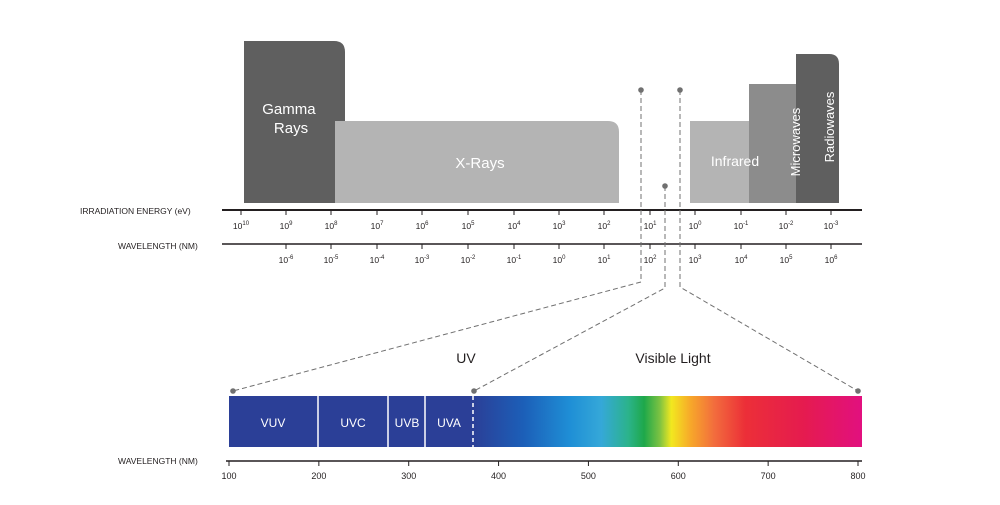 This screenshot has height=505, width=1000. Describe the element at coordinates (377, 226) in the screenshot. I see `energy-tick-label: 10⁷` at that location.